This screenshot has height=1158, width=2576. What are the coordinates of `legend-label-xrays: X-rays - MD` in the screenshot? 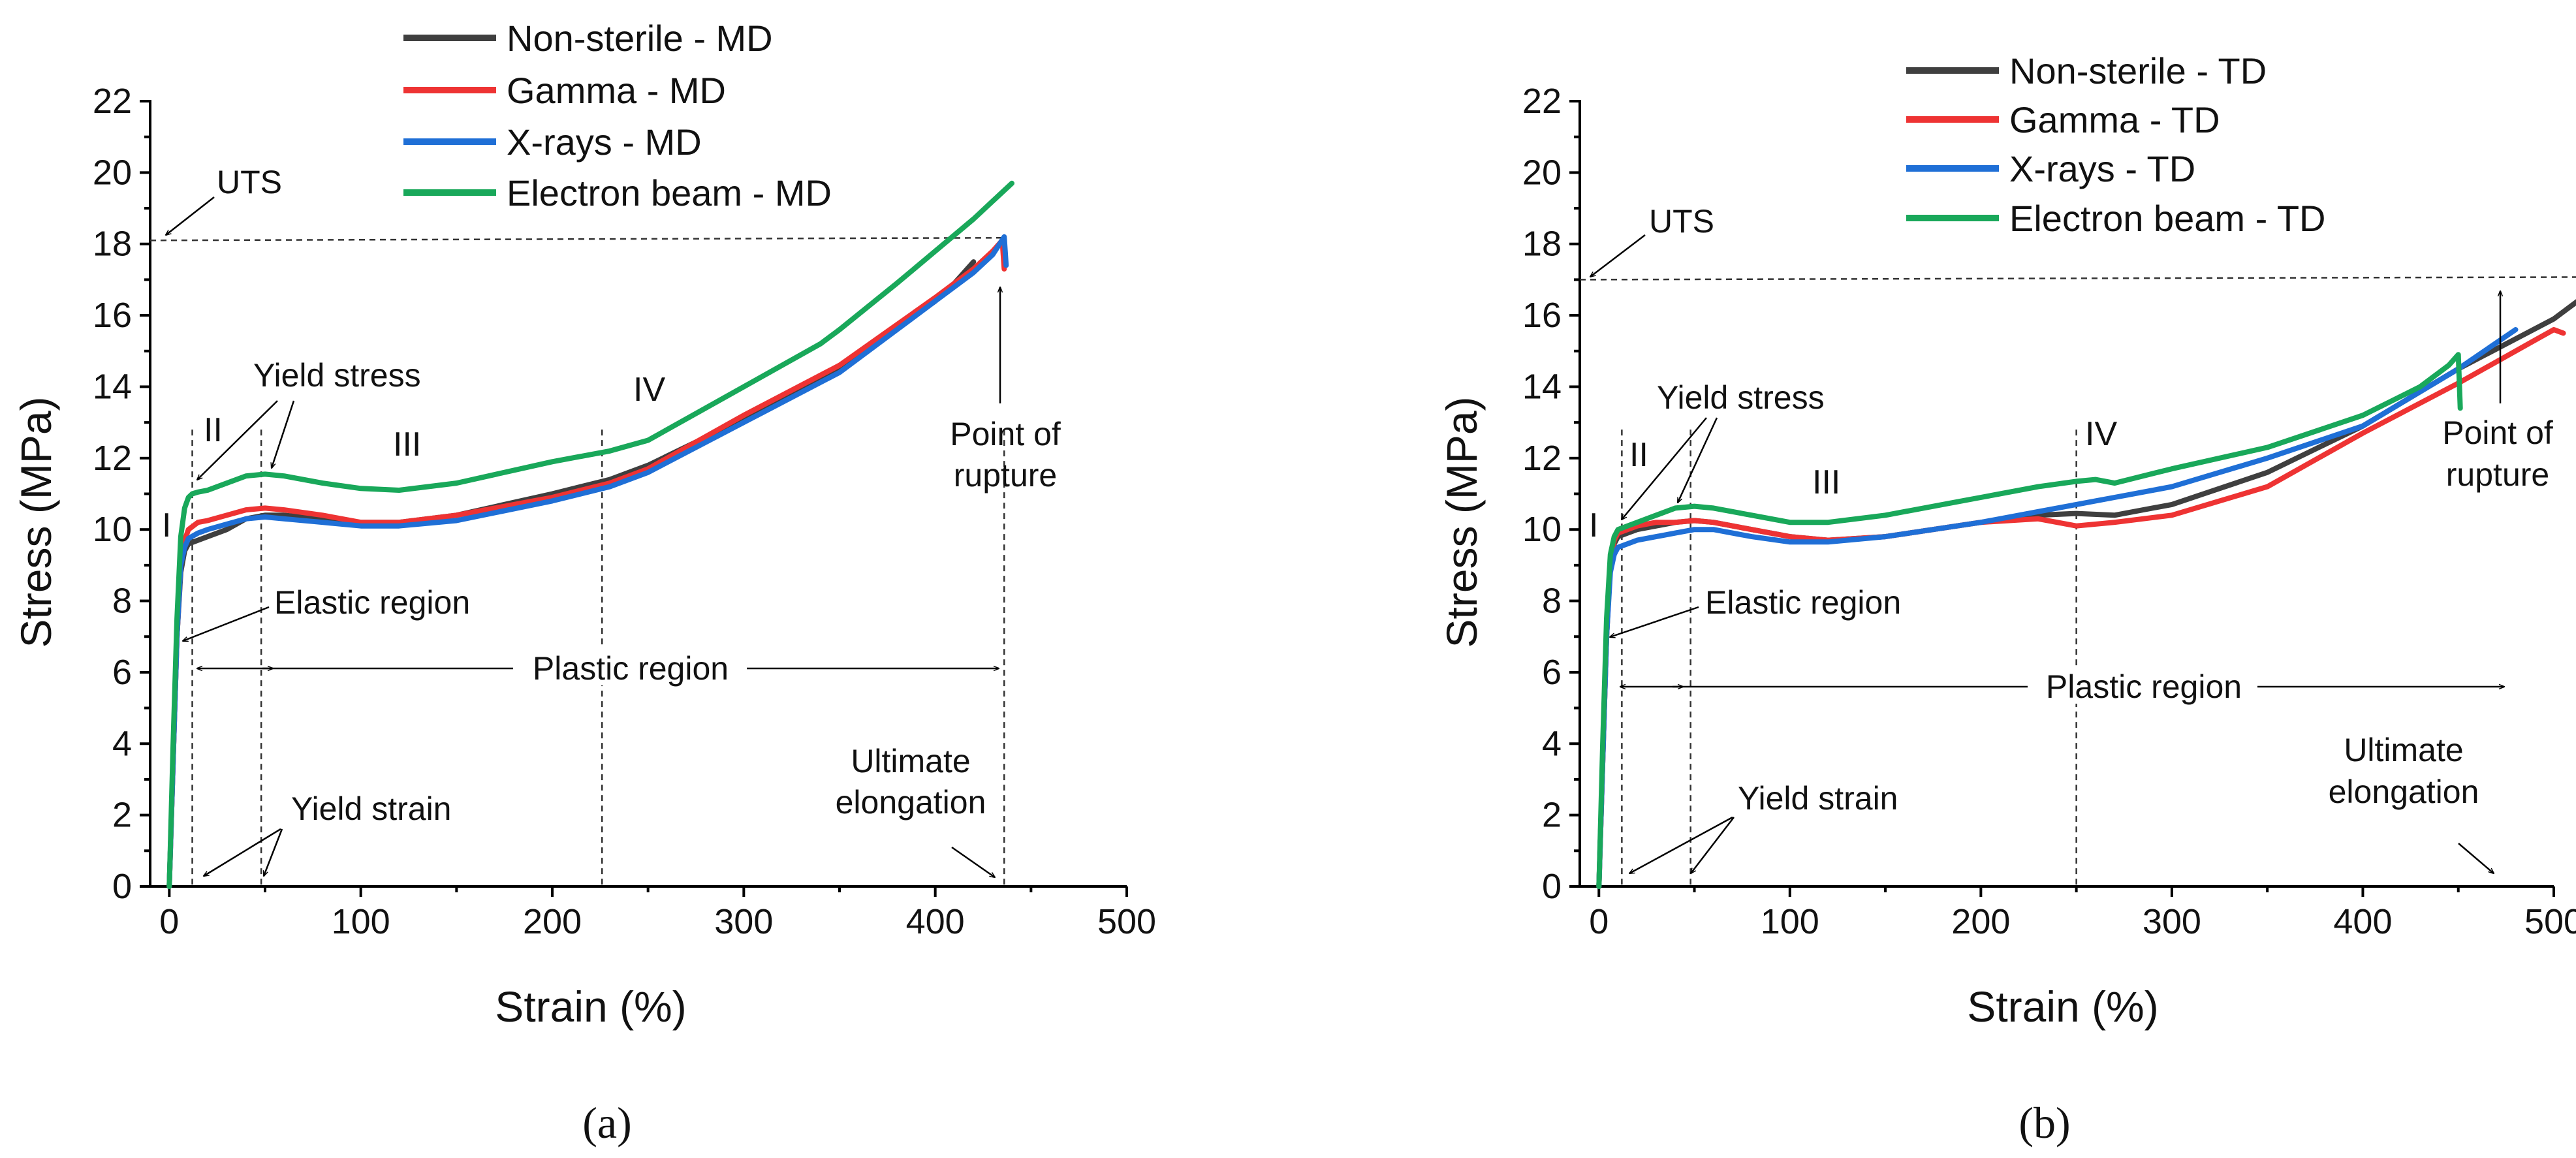 It's located at (604, 142).